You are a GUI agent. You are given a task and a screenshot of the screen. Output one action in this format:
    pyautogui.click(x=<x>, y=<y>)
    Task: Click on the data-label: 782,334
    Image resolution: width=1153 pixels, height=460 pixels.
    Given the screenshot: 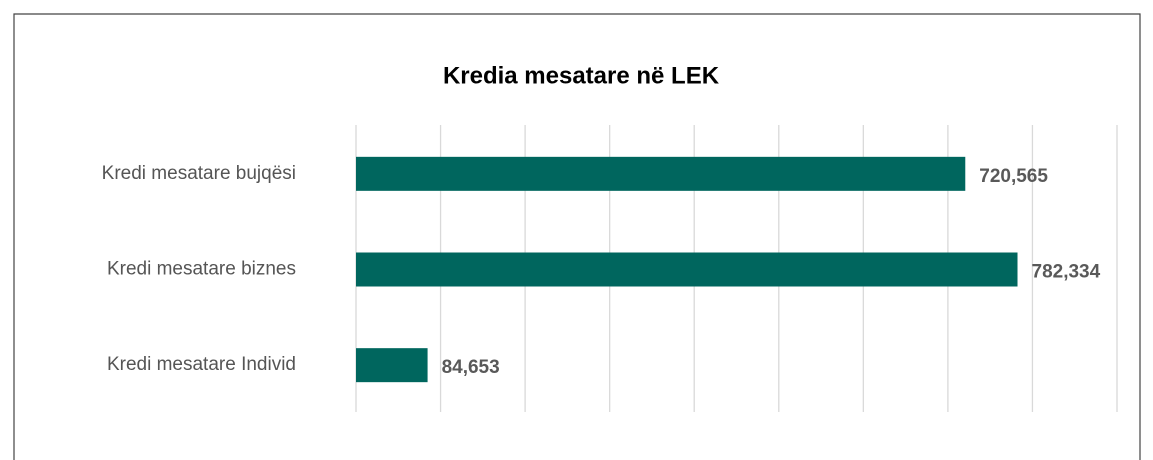 What is the action you would take?
    pyautogui.click(x=1066, y=272)
    